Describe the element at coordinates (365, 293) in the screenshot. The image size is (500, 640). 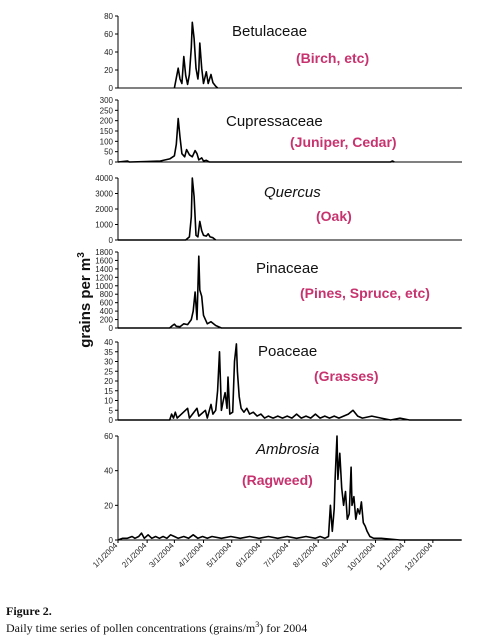
I see `panel-subtitle: (Pines, Spruce, etc)` at that location.